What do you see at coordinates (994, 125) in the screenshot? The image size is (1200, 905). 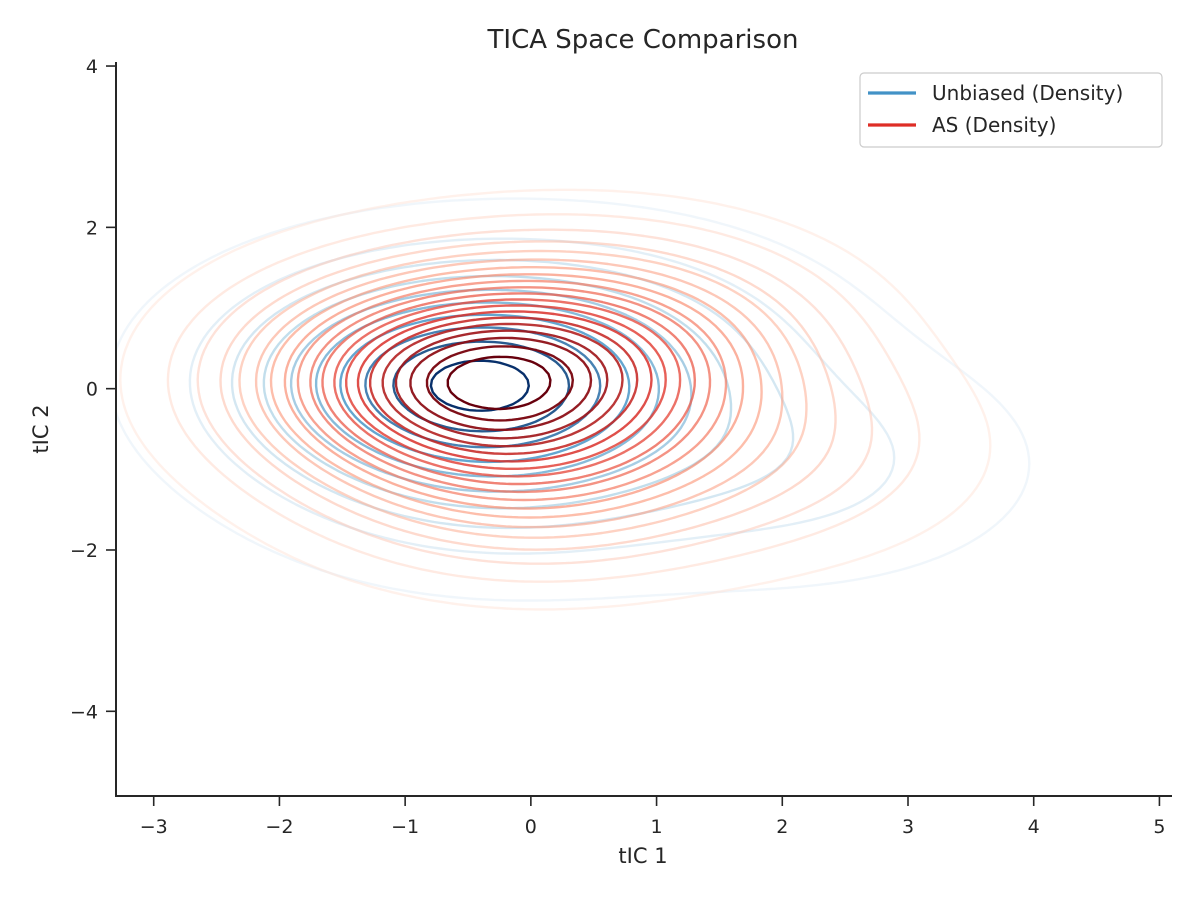 I see `legend-label-as: AS (Density)` at bounding box center [994, 125].